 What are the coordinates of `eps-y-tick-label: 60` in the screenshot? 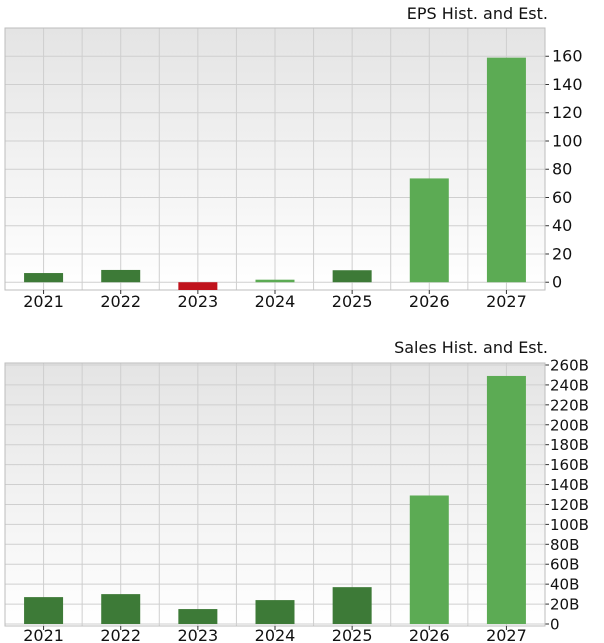 It's located at (562, 197).